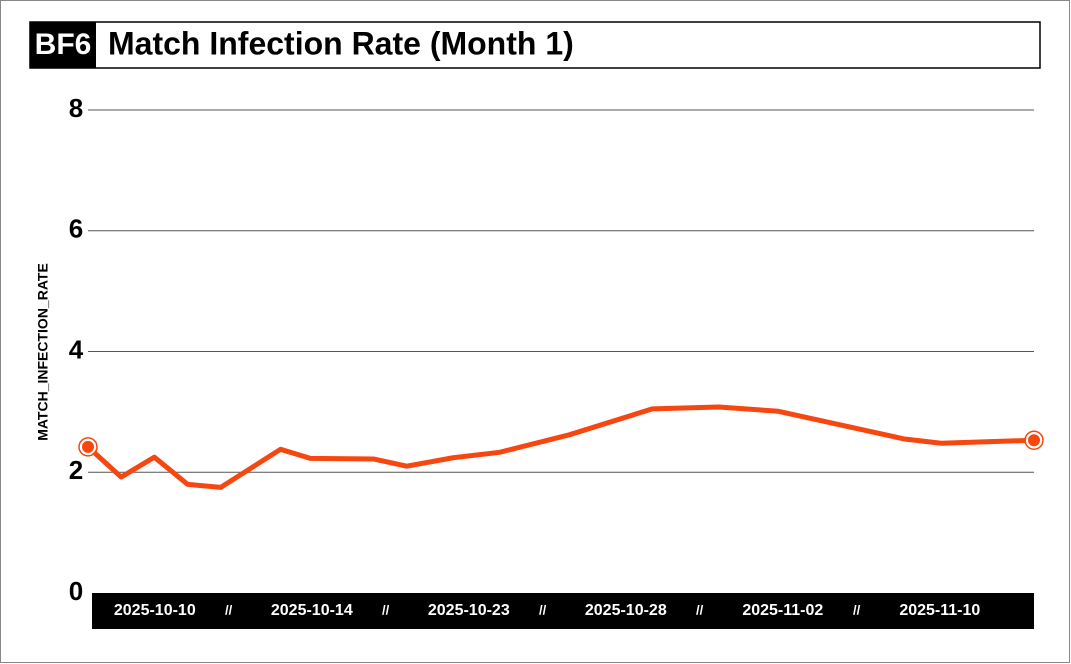 Image resolution: width=1071 pixels, height=664 pixels. I want to click on y-tick-label: 4, so click(76, 349).